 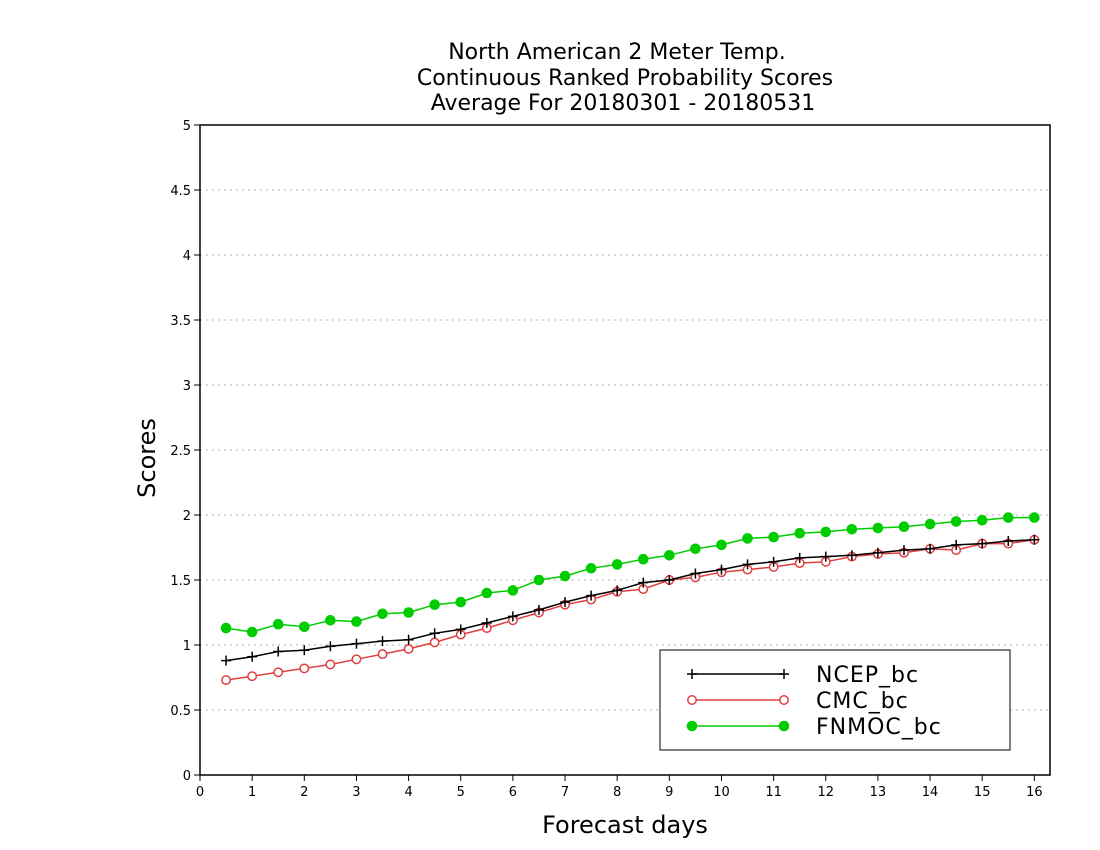 What do you see at coordinates (625, 78) in the screenshot?
I see `title-line-2: Continuous Ranked Probability Scores` at bounding box center [625, 78].